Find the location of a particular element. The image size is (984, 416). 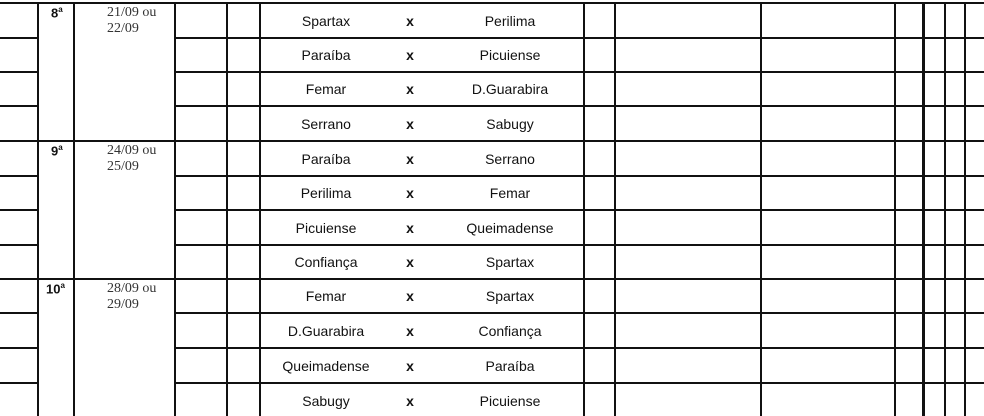

round-date: 24/09 ou 25/09 is located at coordinates (147, 159).